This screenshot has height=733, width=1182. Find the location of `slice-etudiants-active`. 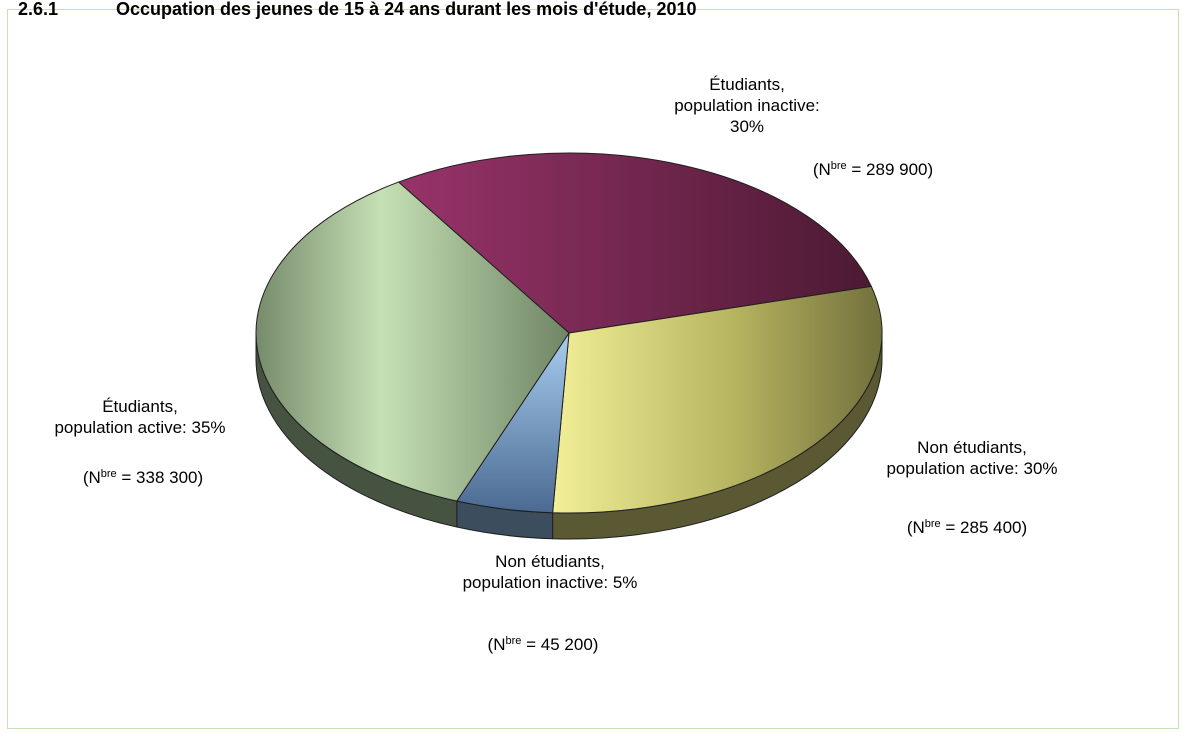

slice-etudiants-active is located at coordinates (412, 341).